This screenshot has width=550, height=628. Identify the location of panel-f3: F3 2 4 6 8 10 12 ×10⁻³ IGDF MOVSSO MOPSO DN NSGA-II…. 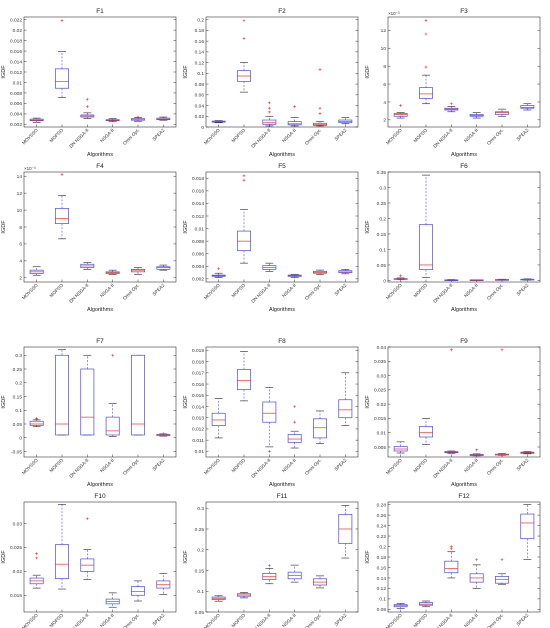
(453, 83).